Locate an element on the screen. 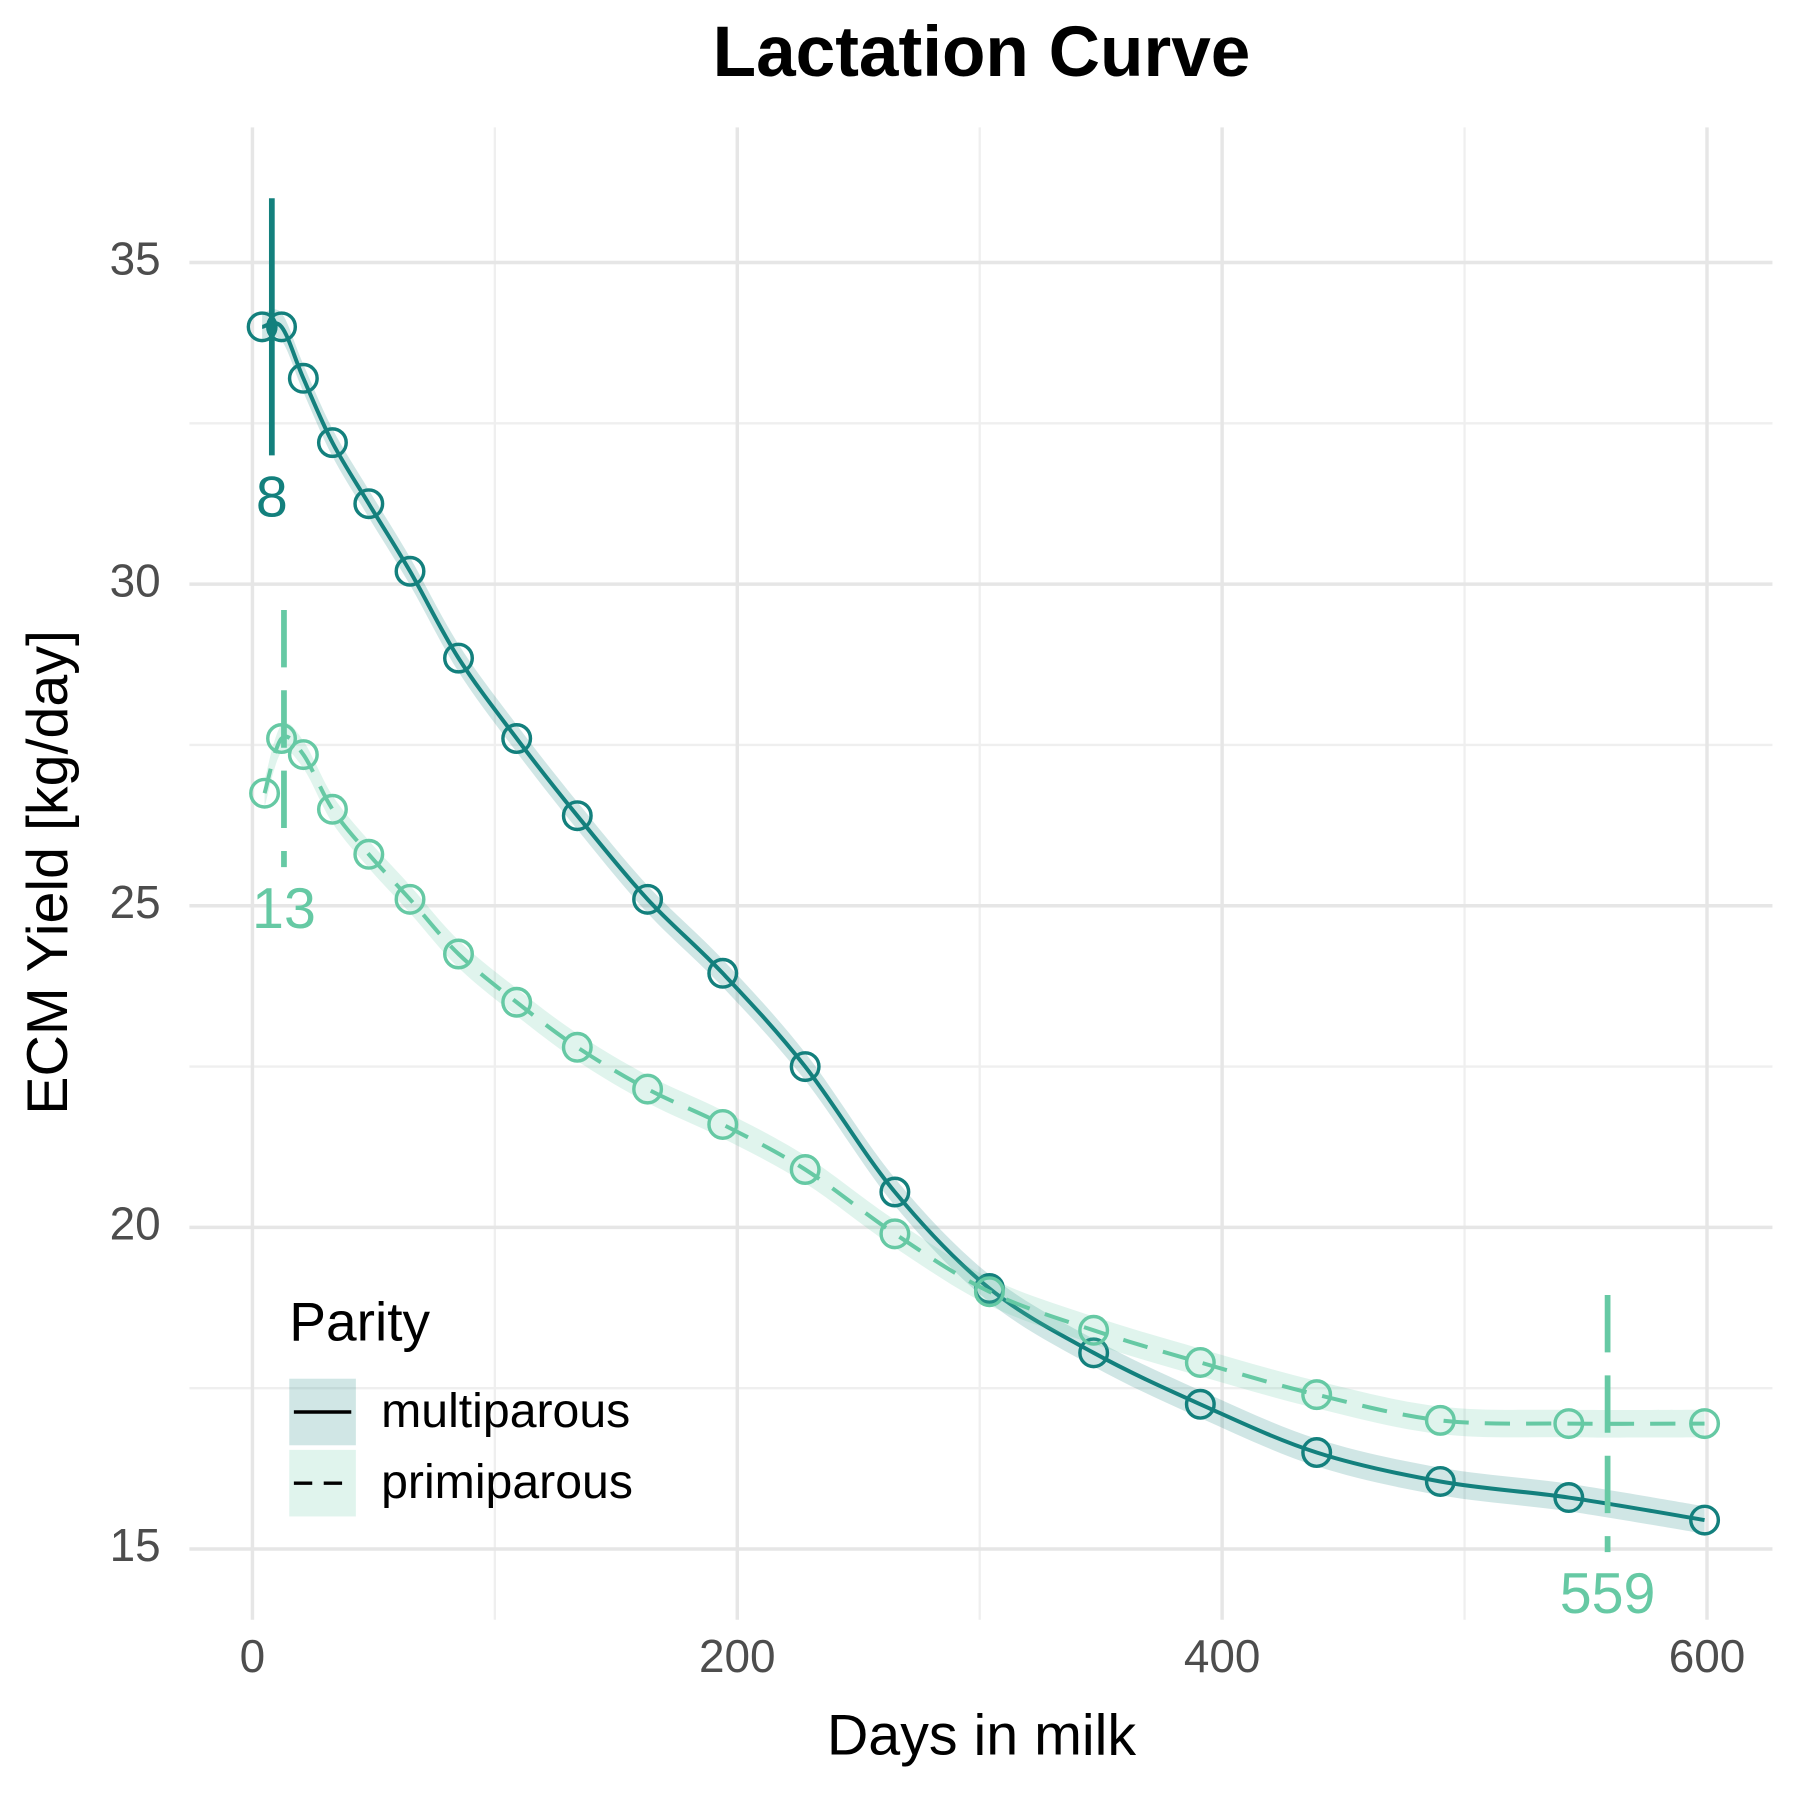 Image resolution: width=1800 pixels, height=1800 pixels. x-tick-label: 600 is located at coordinates (1707, 1656).